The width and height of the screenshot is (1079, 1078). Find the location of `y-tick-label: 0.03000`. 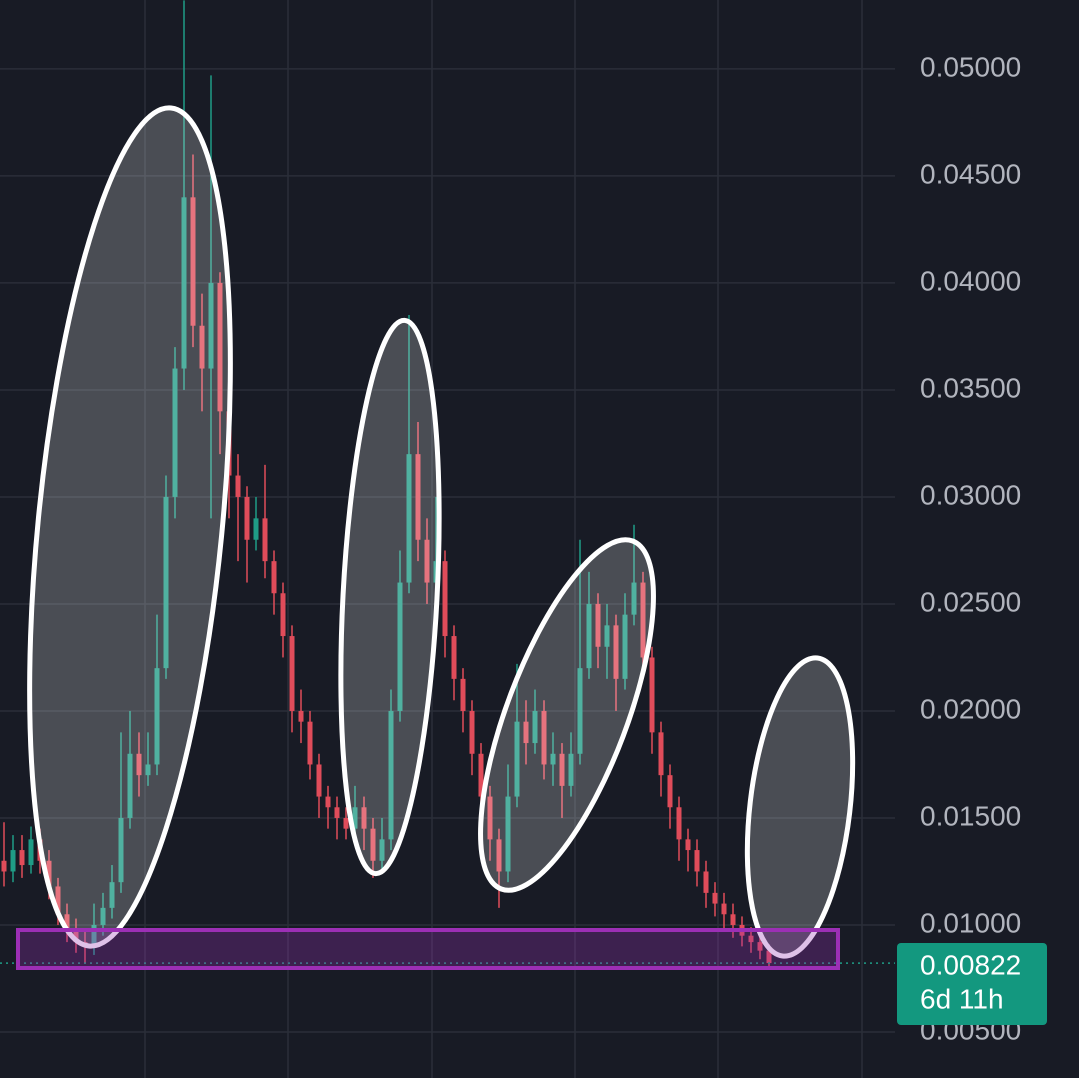

y-tick-label: 0.03000 is located at coordinates (970, 494).